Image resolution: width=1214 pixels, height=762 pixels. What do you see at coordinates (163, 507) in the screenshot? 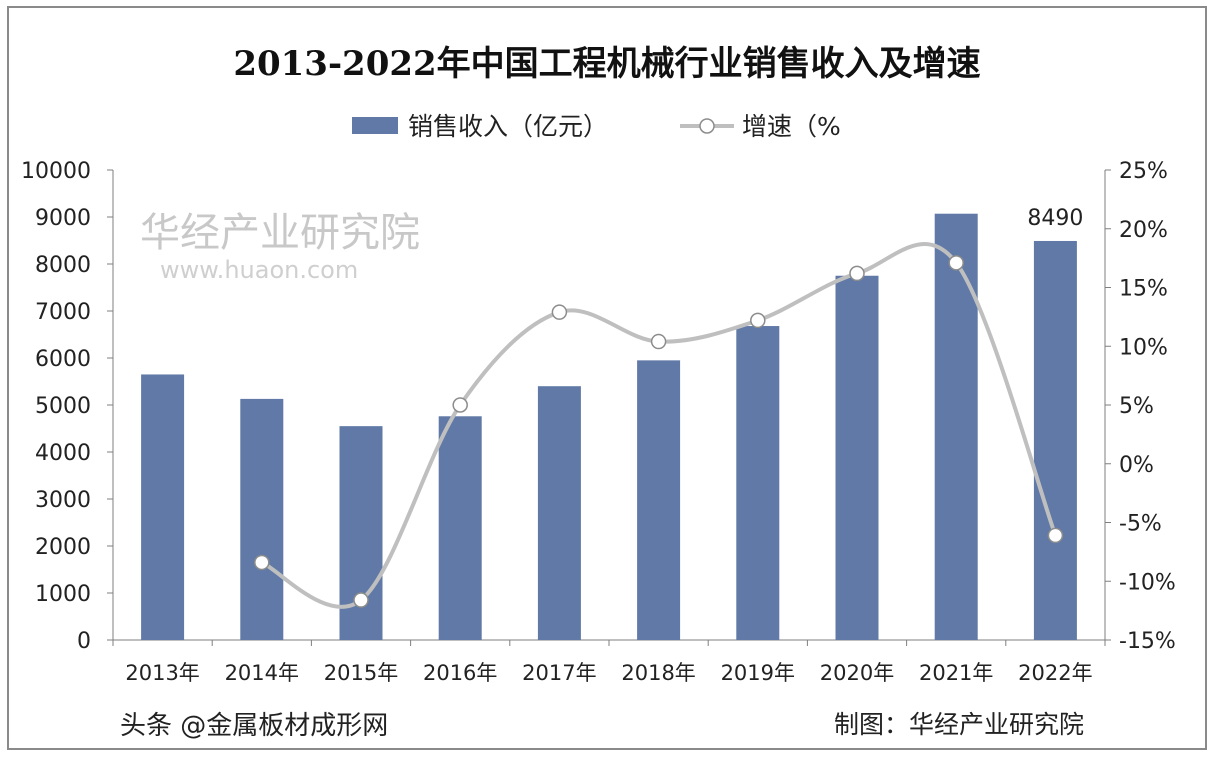
I see `bar-2013年` at bounding box center [163, 507].